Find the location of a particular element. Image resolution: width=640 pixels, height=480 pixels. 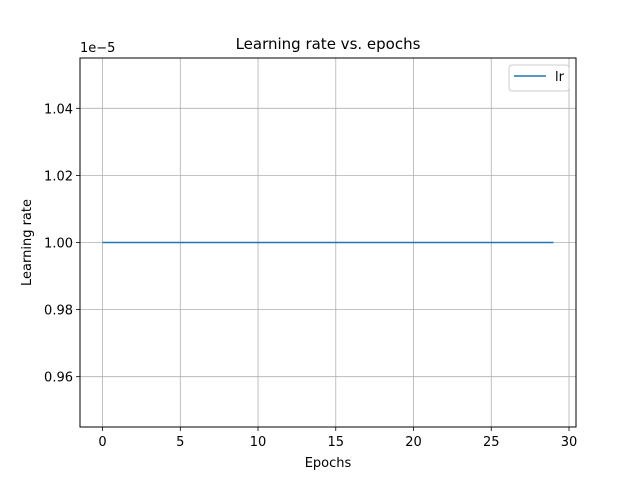

y-tick-label: 1.00 is located at coordinates (58, 244).